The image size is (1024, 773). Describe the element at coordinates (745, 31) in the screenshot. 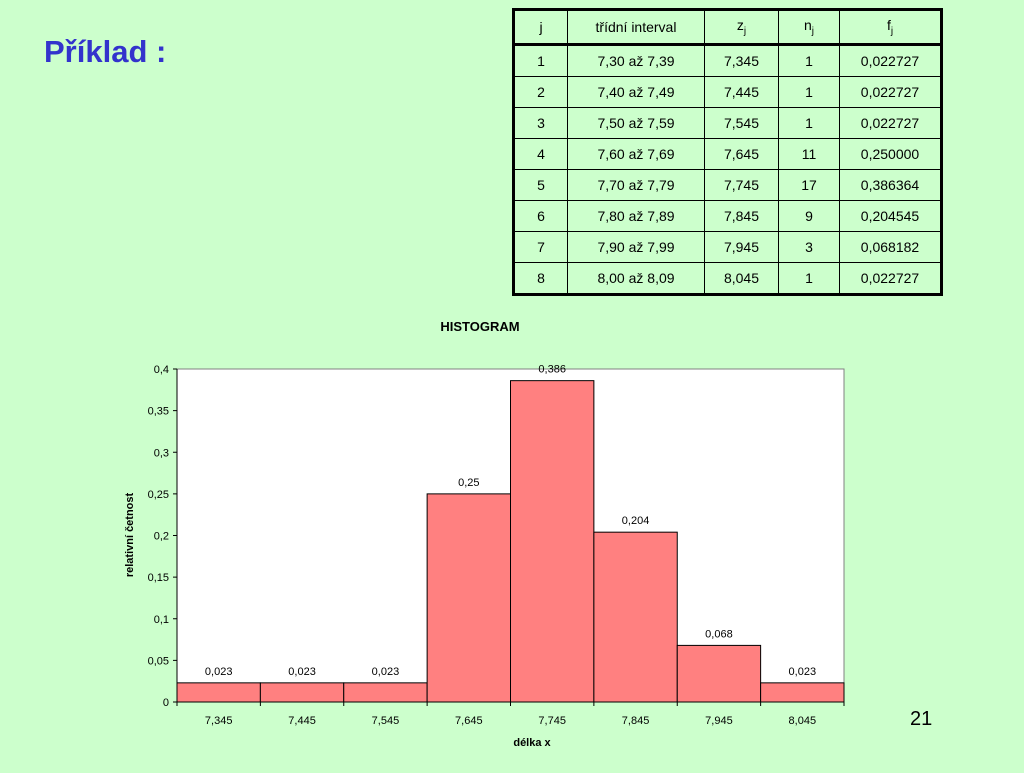

I see `header-z-subscript: j` at that location.